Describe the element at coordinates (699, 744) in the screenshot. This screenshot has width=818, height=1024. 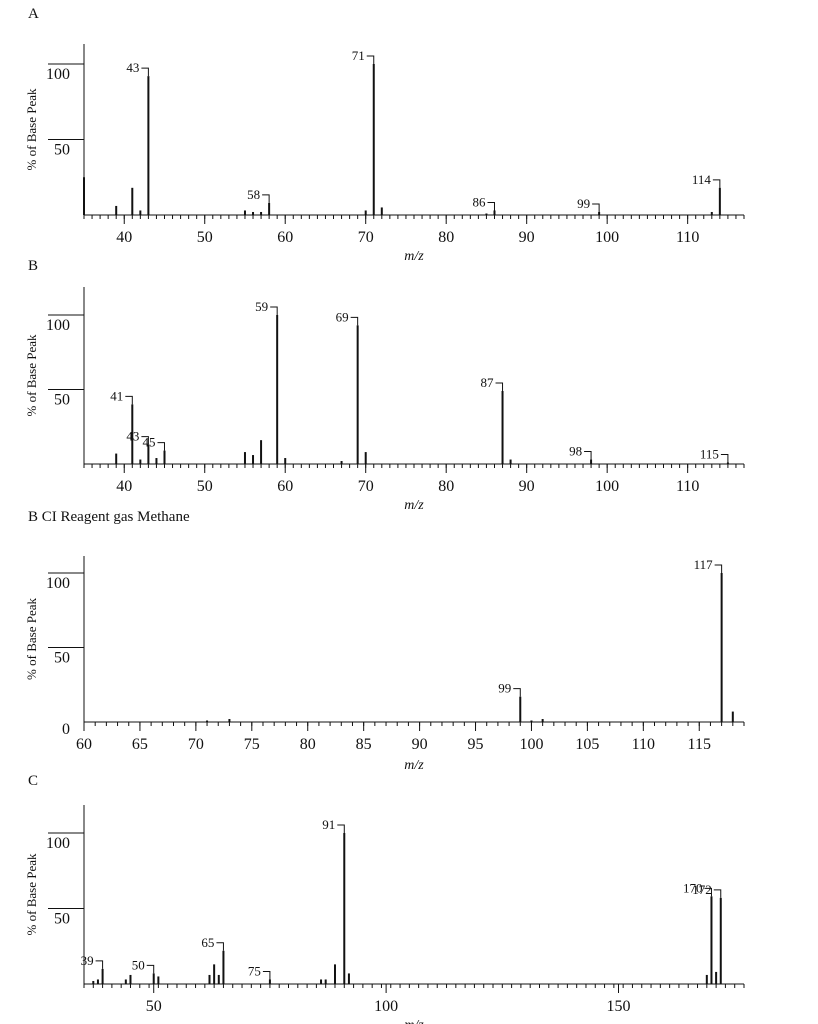
I see `x-tick-label: 115` at that location.